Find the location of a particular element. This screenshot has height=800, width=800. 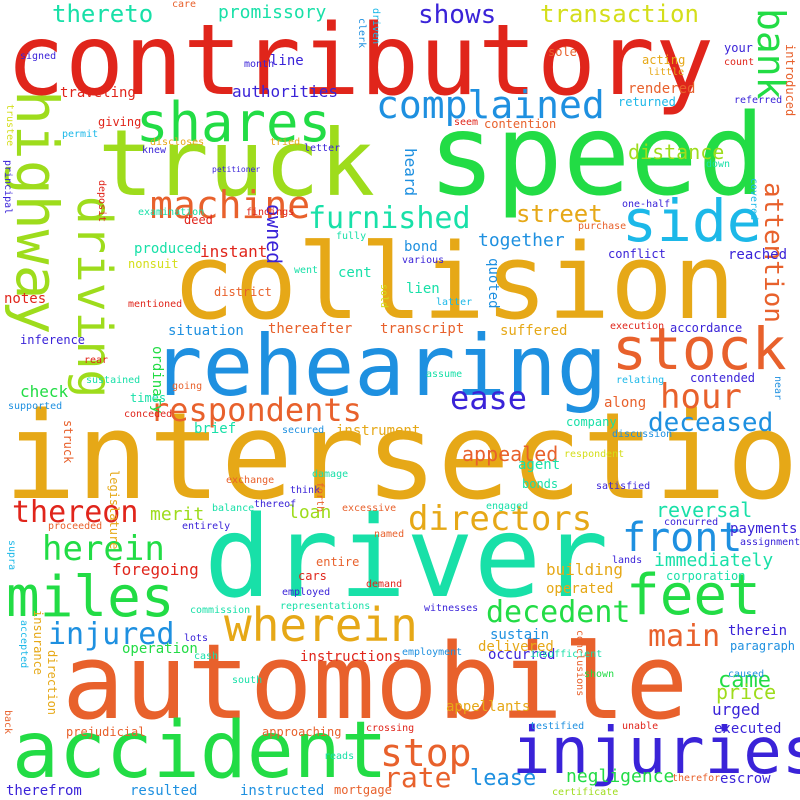

word: injured is located at coordinates (111, 634).